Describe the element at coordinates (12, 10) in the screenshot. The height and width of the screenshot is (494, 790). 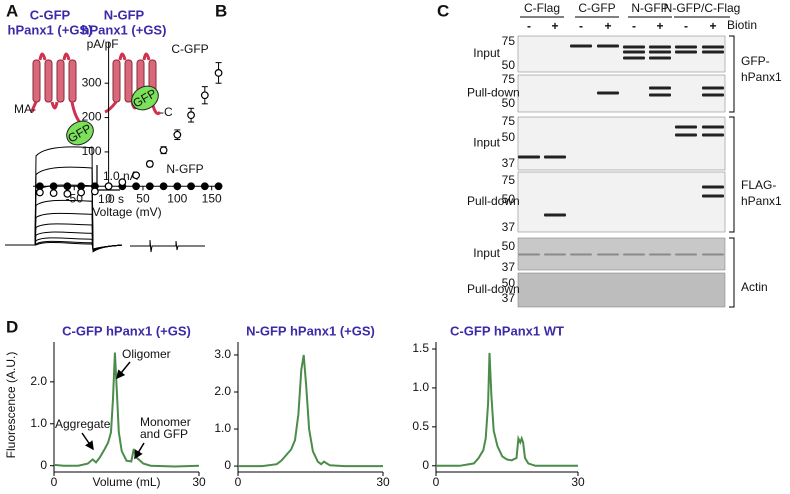
I see `panel-label: A` at that location.